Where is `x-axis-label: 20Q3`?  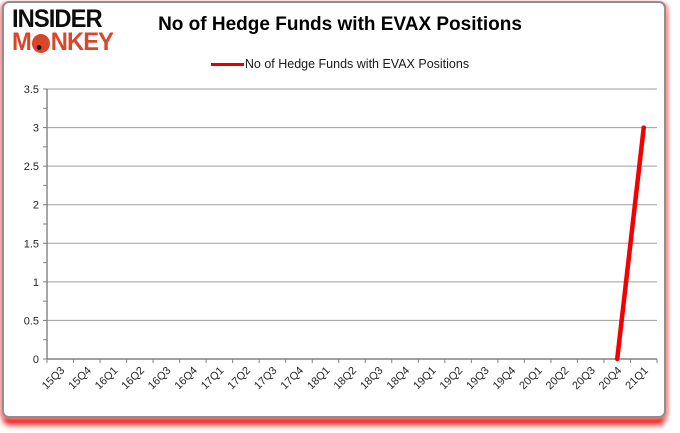 x-axis-label: 20Q3 is located at coordinates (584, 379).